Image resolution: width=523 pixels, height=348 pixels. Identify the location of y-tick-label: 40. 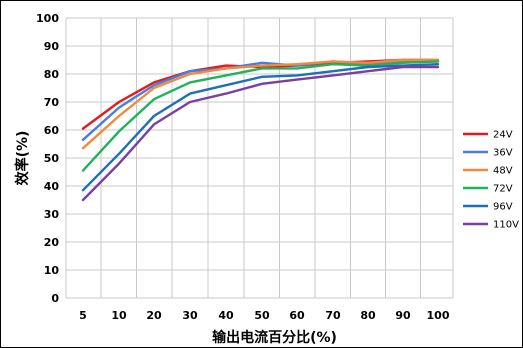
(52, 186).